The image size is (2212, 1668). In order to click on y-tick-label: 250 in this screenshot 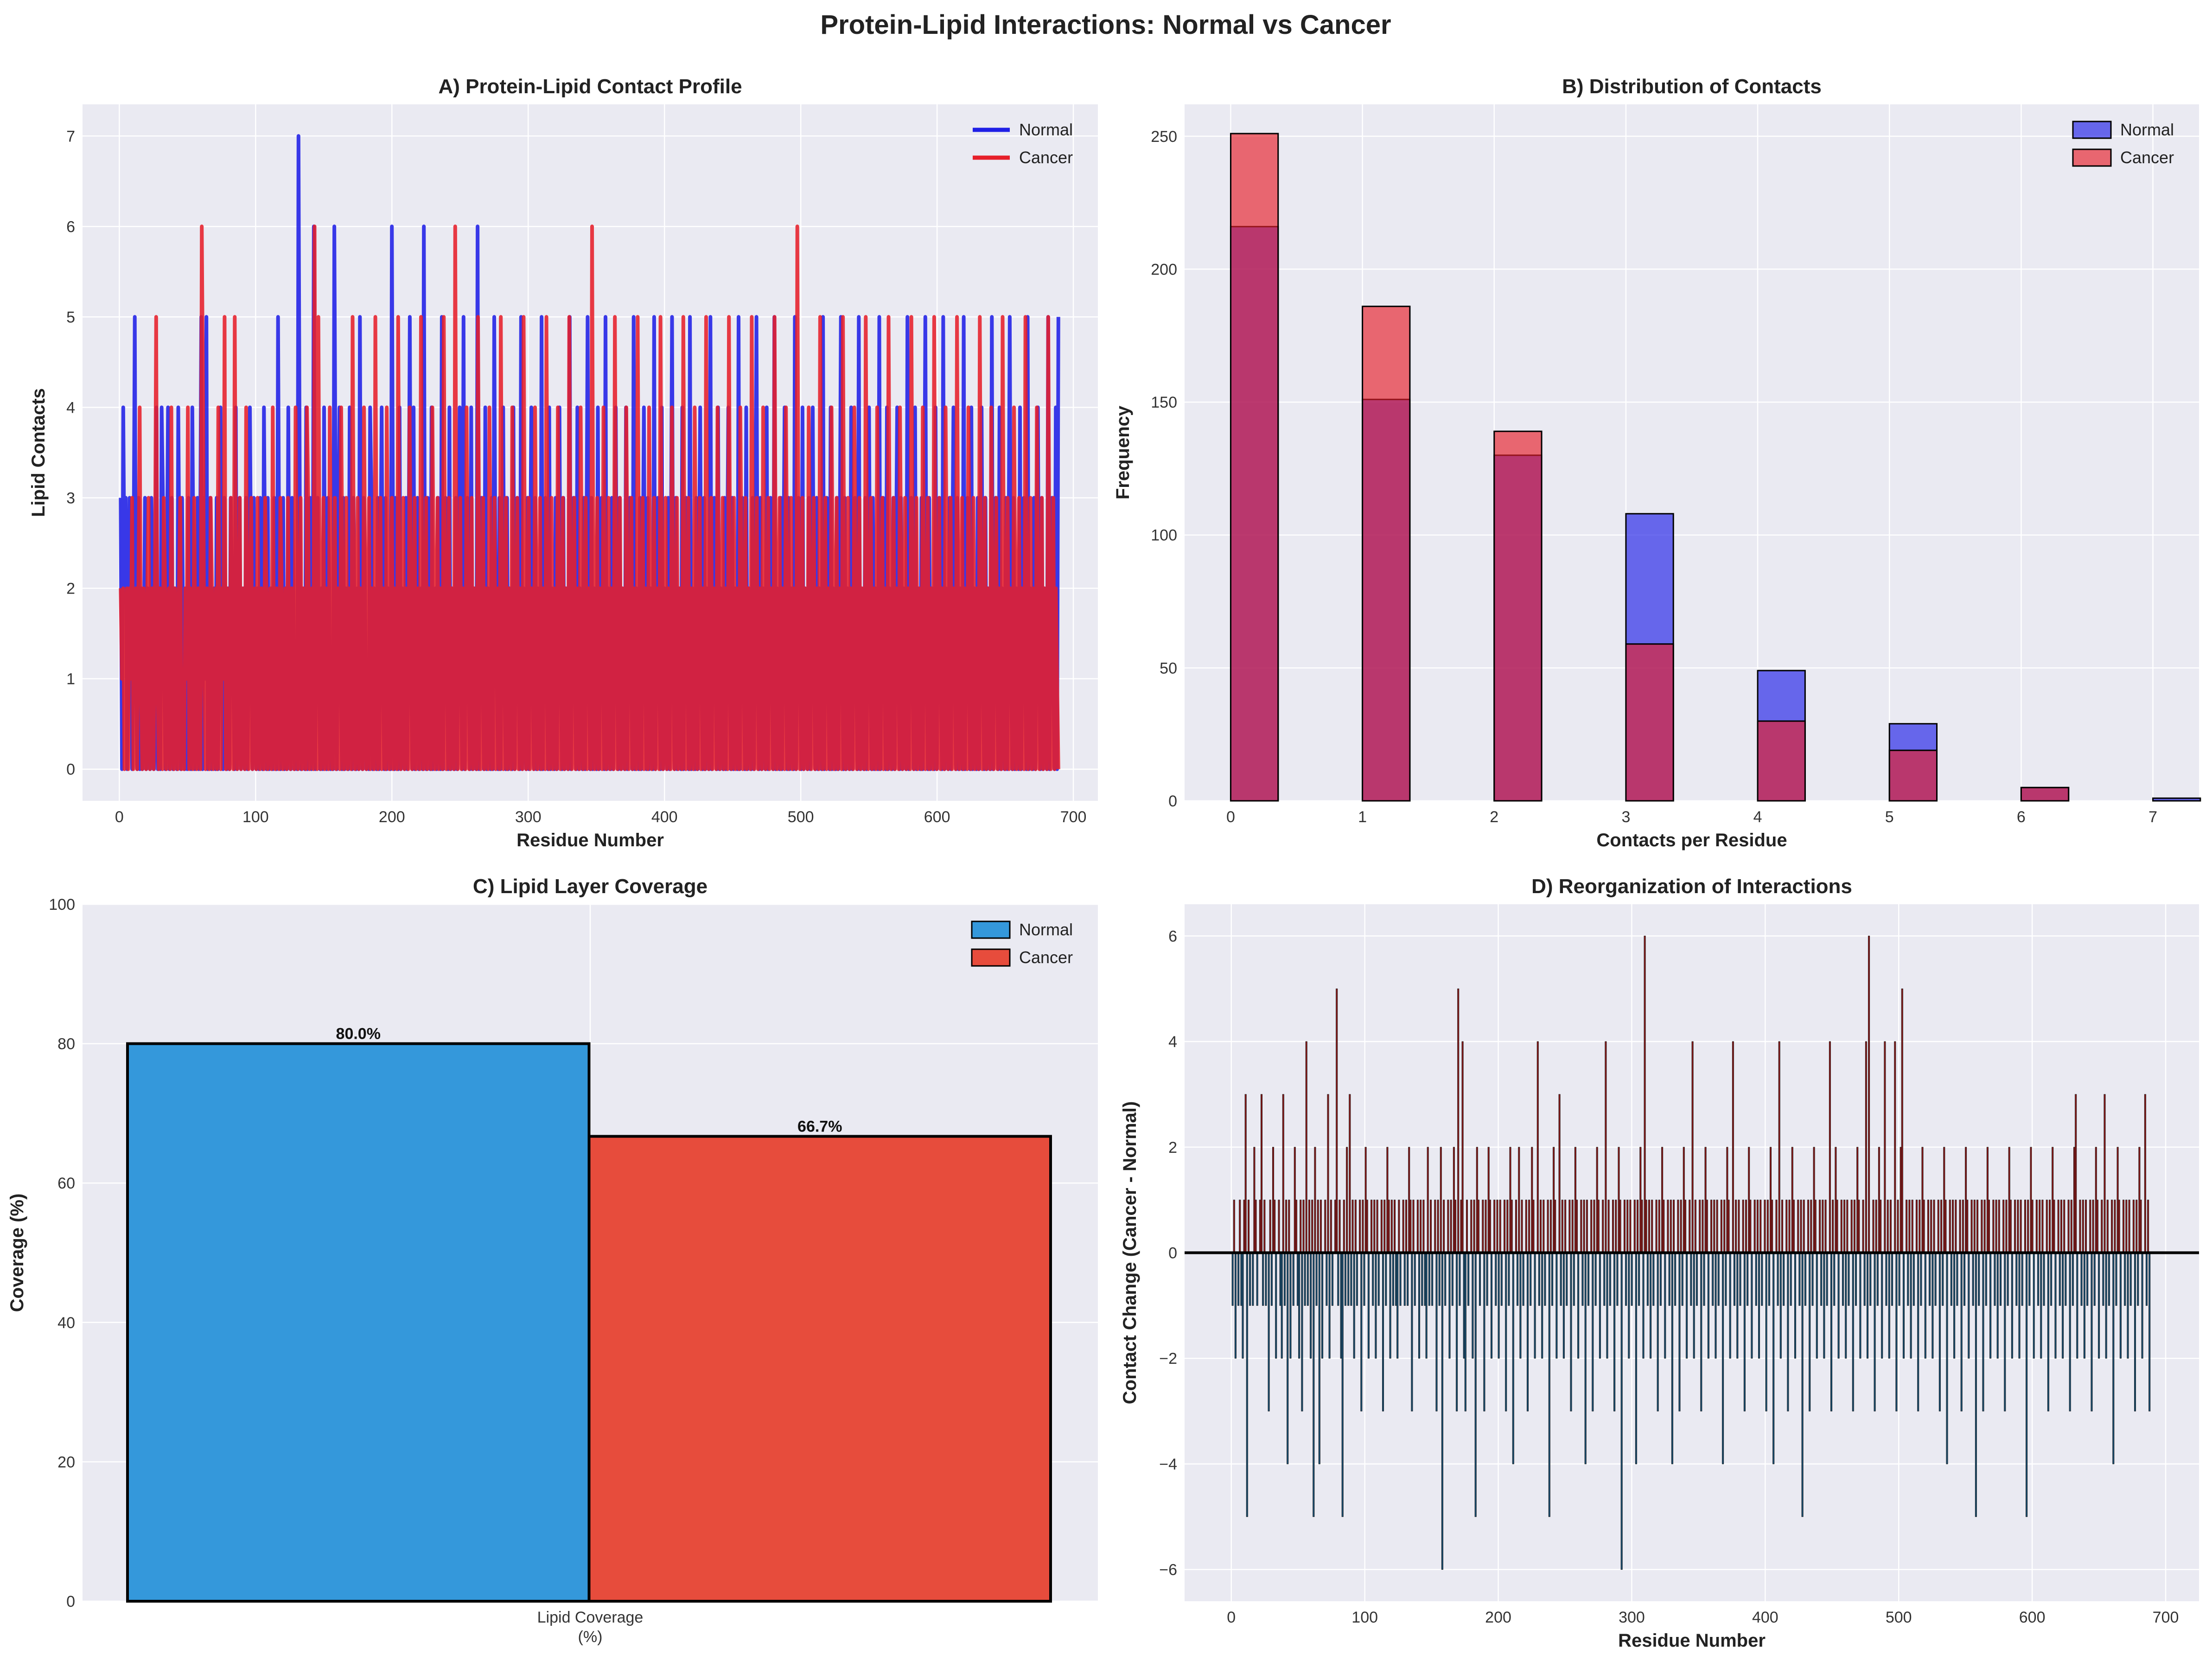, I will do `click(1164, 137)`.